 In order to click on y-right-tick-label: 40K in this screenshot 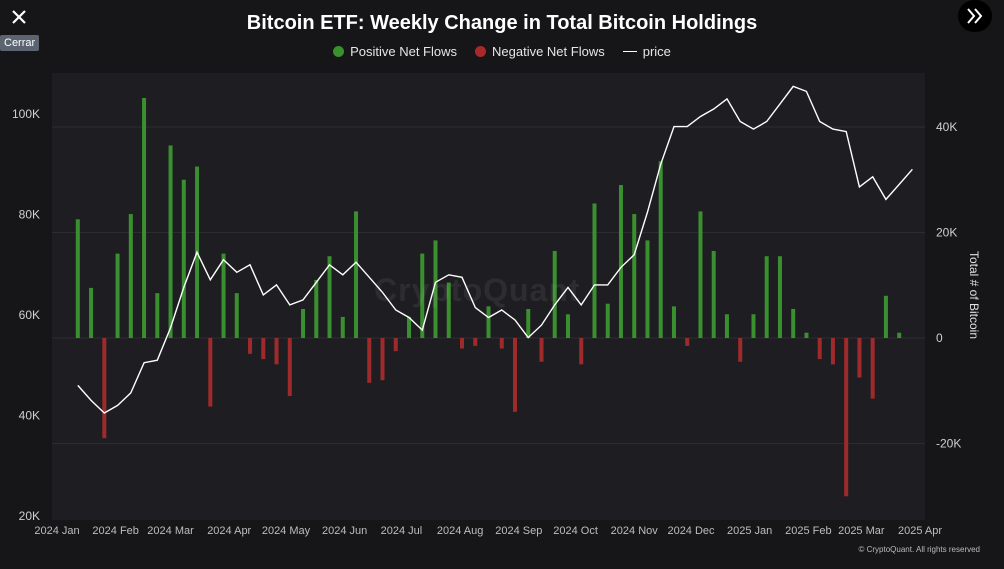, I will do `click(946, 127)`.